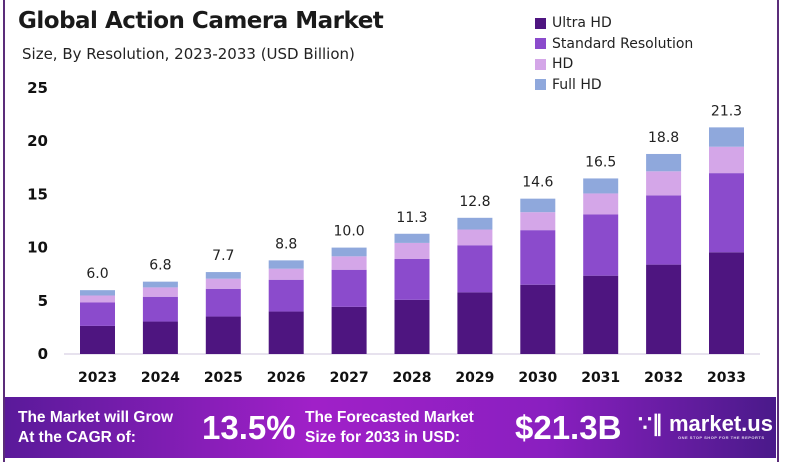 This screenshot has width=785, height=465. Describe the element at coordinates (537, 378) in the screenshot. I see `x-tick-label: 2030` at that location.